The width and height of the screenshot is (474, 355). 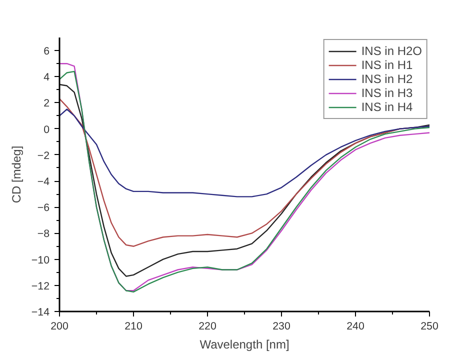 I want to click on y-tick-label: 4, so click(x=47, y=78).